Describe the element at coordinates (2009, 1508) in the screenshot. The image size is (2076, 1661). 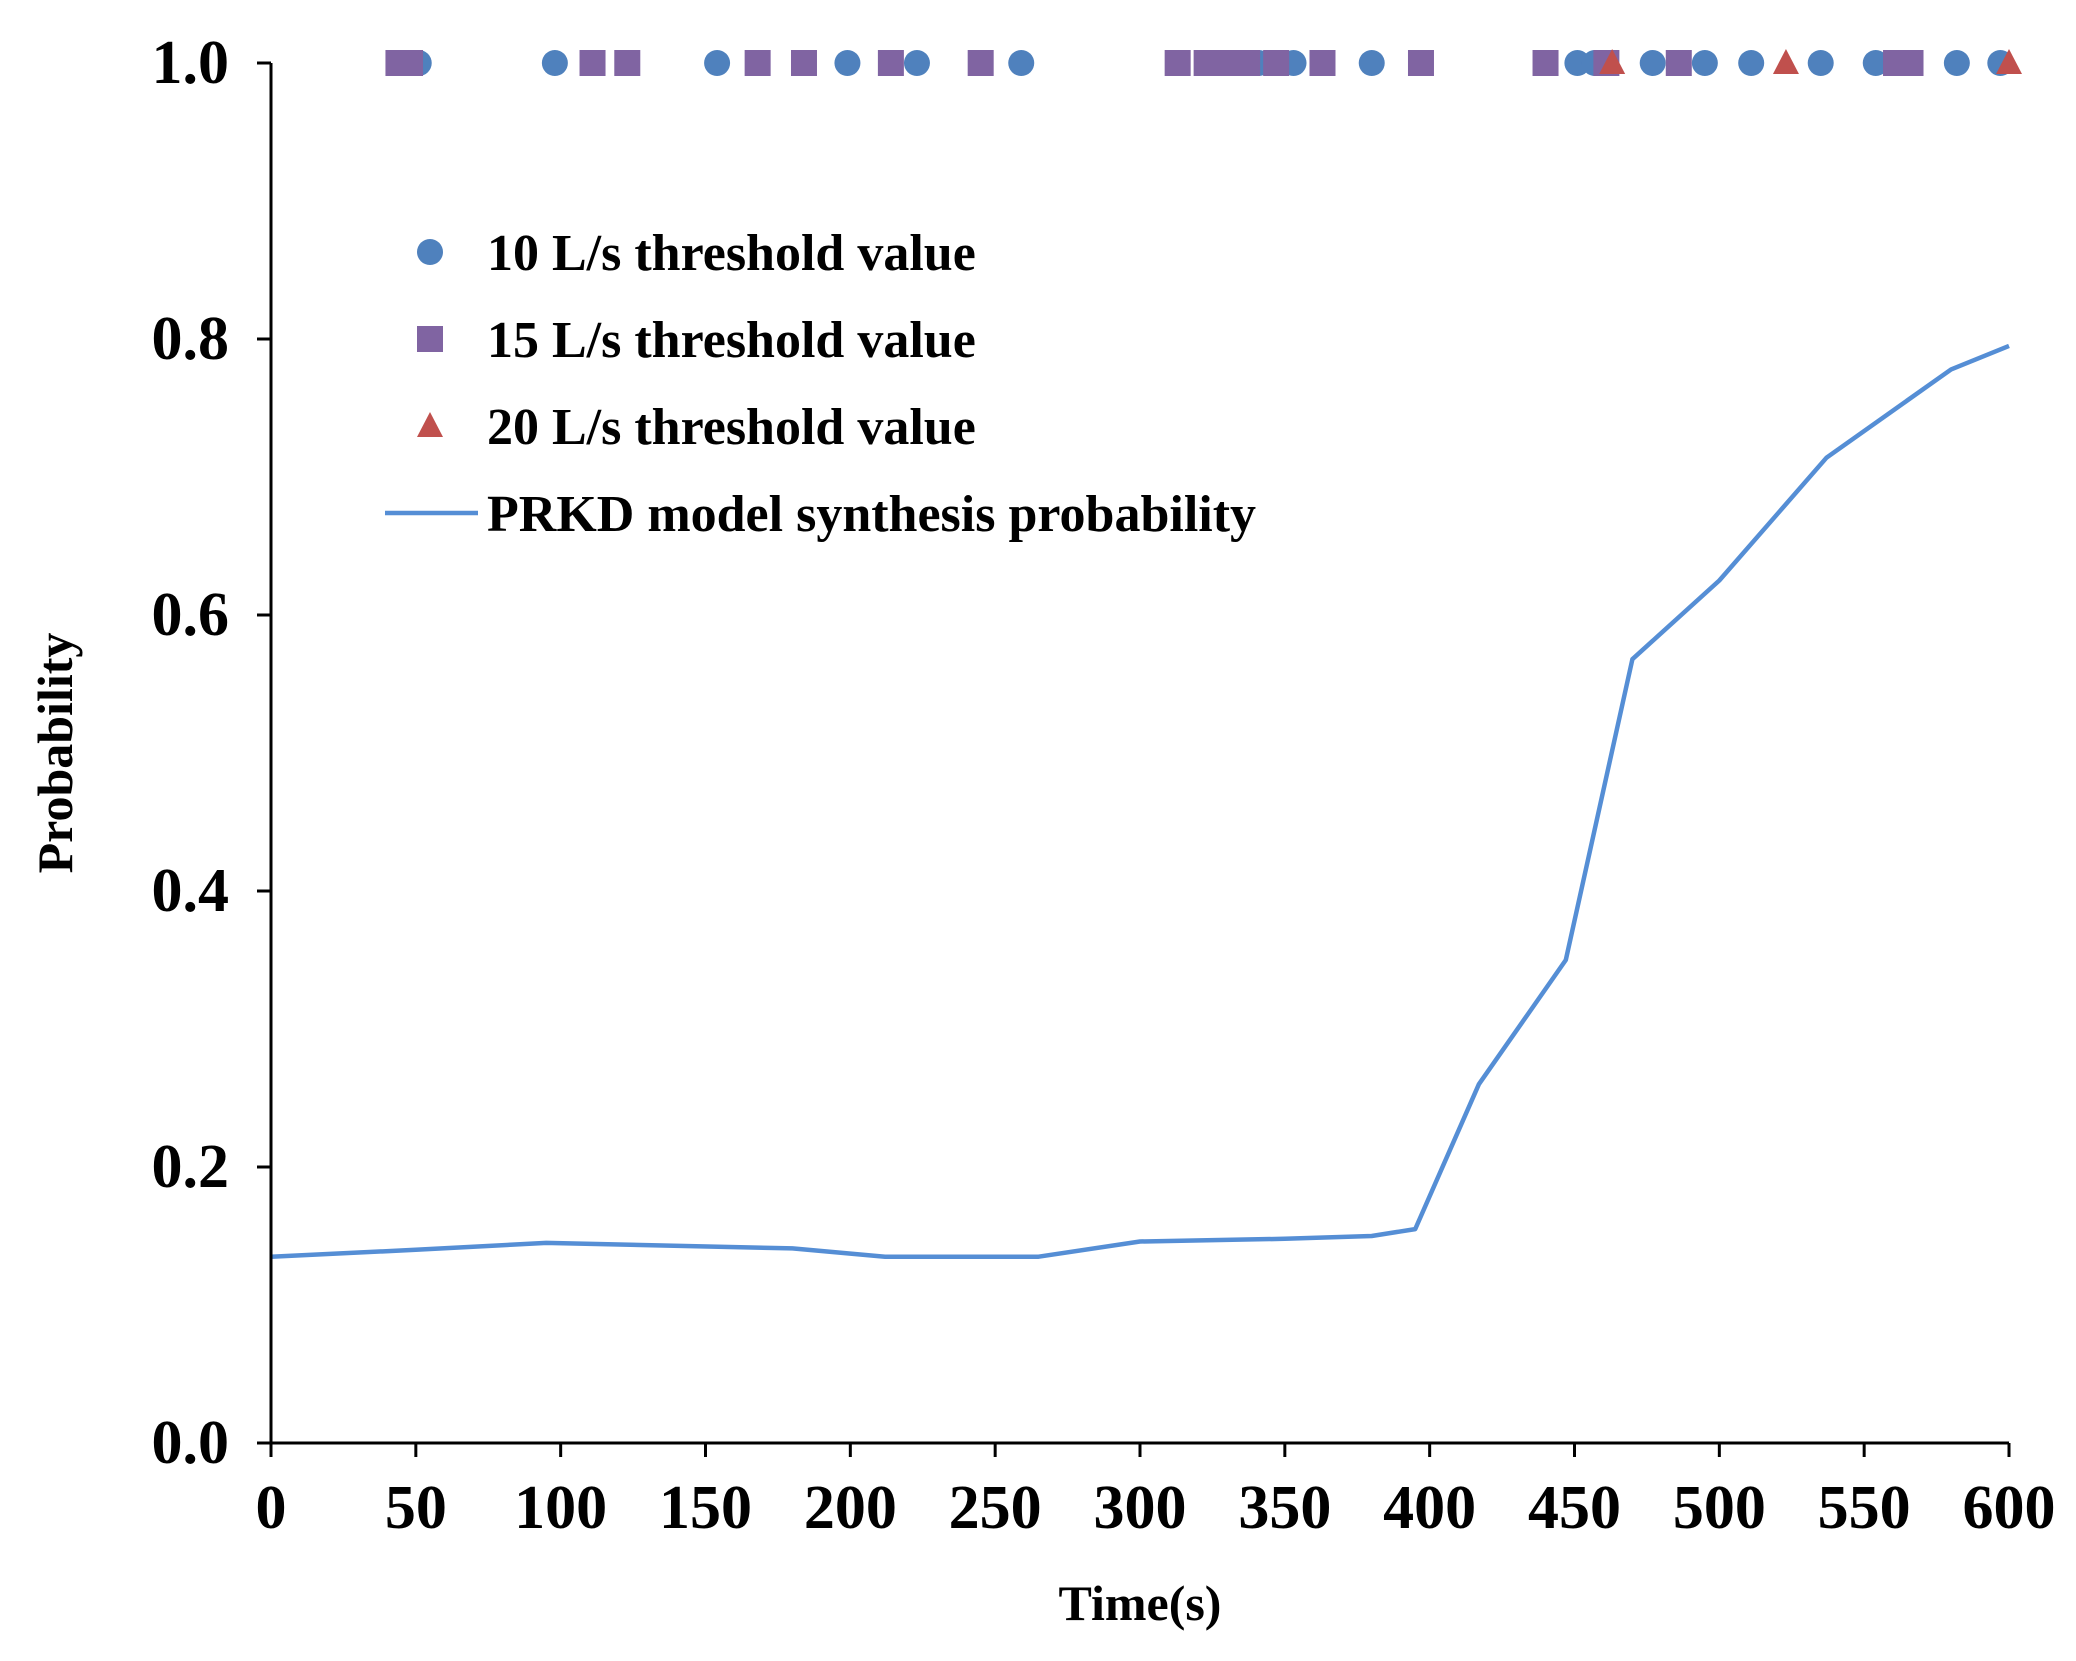
I see `x-tick-label: 600` at that location.